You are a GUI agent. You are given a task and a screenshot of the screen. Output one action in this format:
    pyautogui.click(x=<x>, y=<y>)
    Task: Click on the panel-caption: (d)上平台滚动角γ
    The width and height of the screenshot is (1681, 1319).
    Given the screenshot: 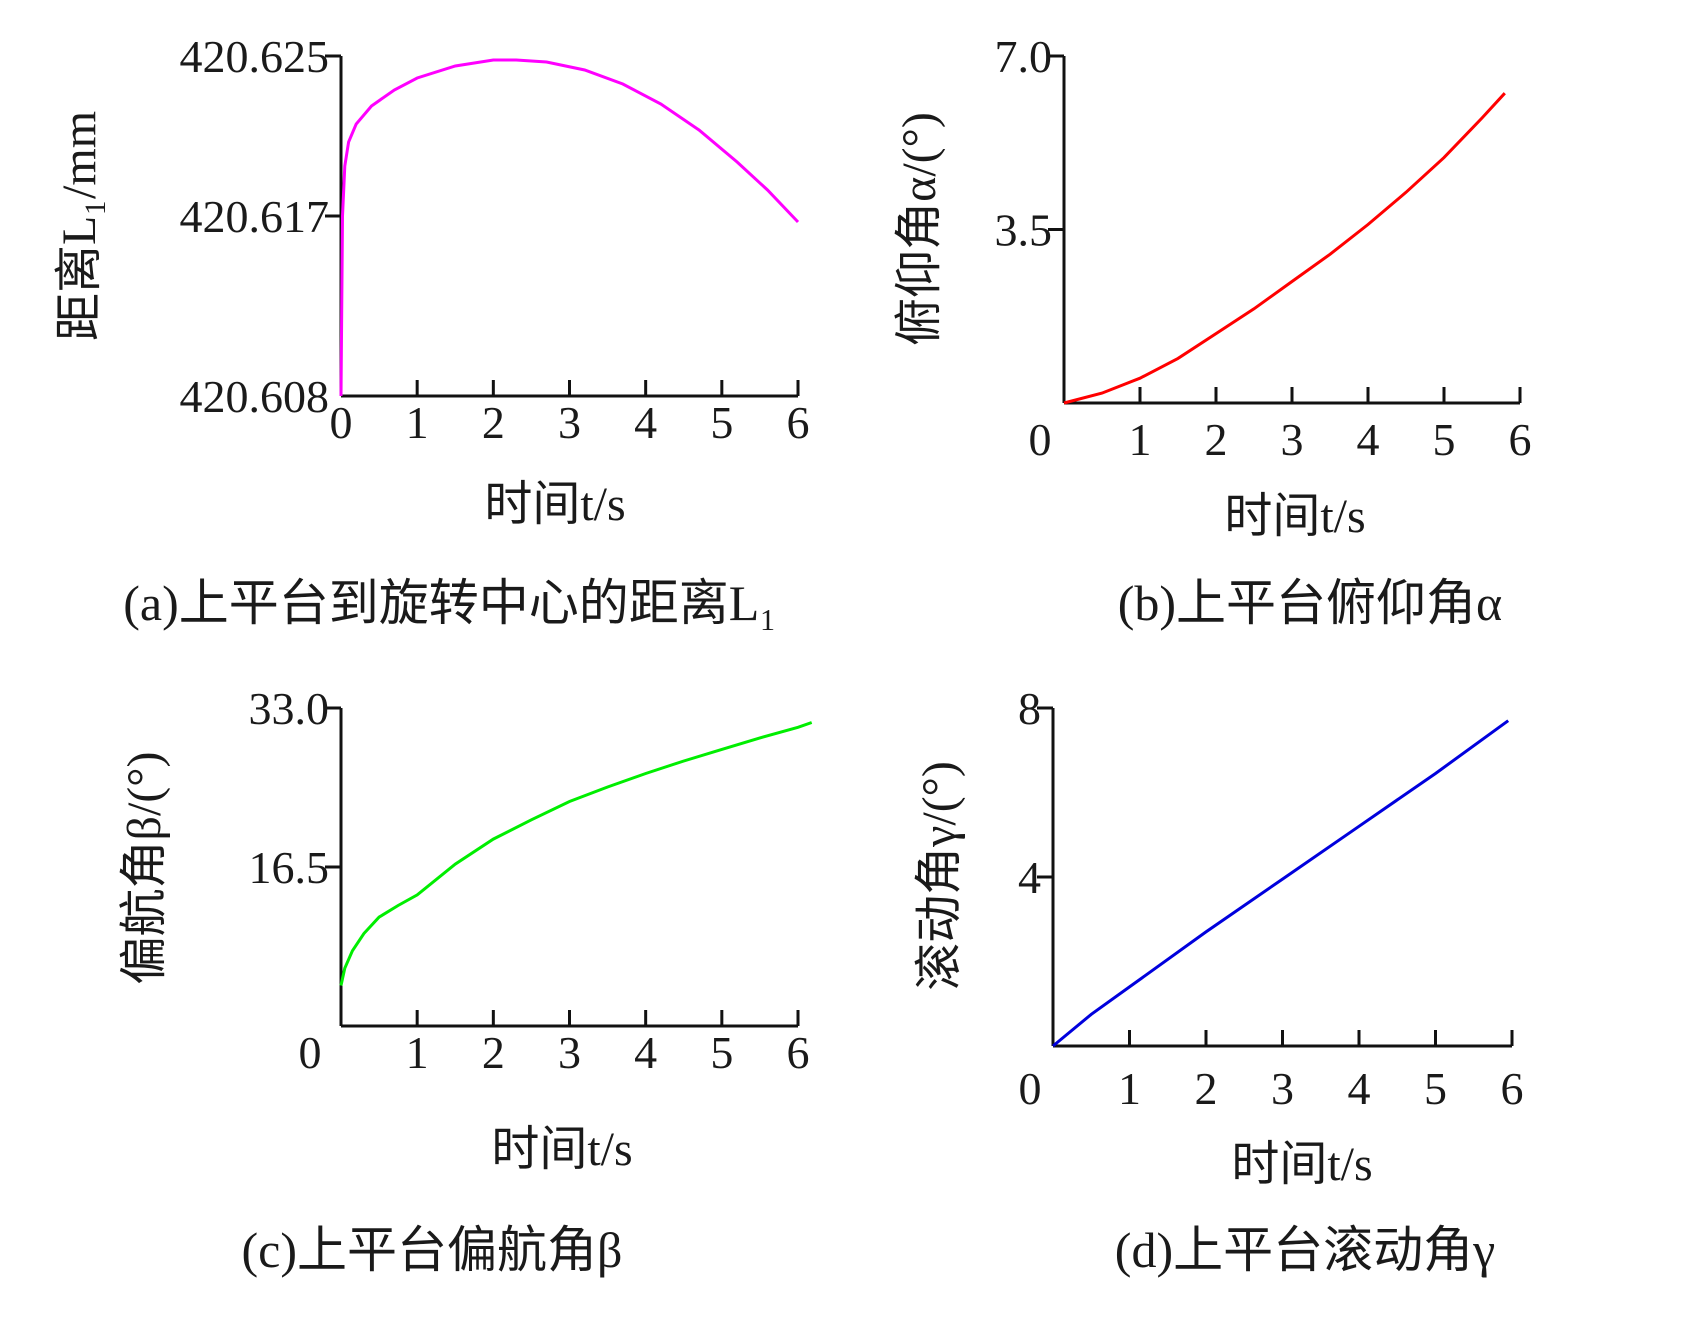 What is the action you would take?
    pyautogui.click(x=1305, y=1250)
    